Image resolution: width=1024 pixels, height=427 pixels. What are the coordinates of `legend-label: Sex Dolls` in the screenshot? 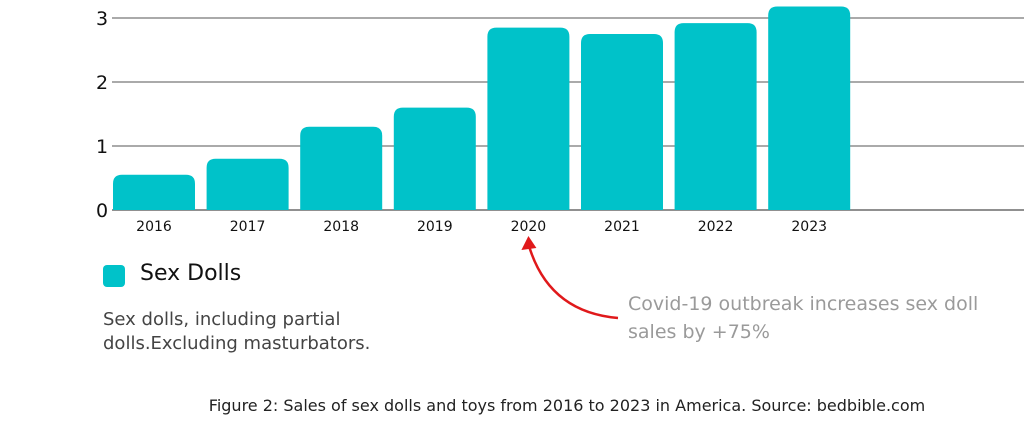 It's located at (191, 273).